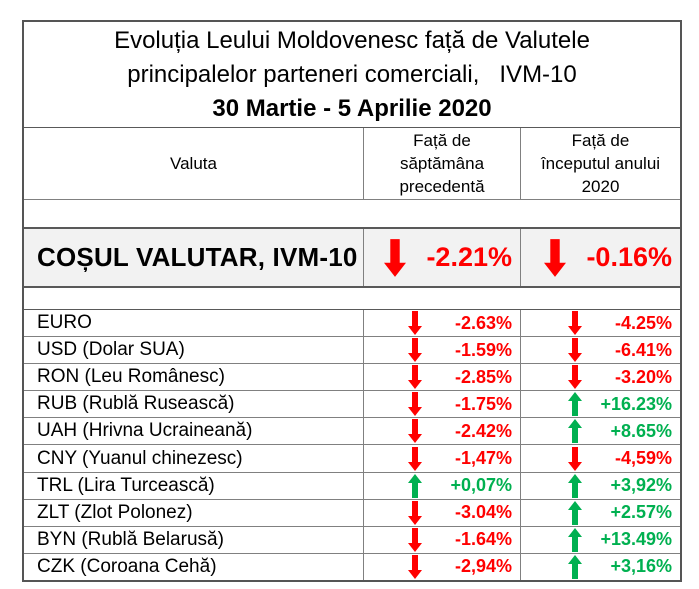 The width and height of the screenshot is (699, 589). I want to click on ytd-change-cell: +13.49%, so click(600, 540).